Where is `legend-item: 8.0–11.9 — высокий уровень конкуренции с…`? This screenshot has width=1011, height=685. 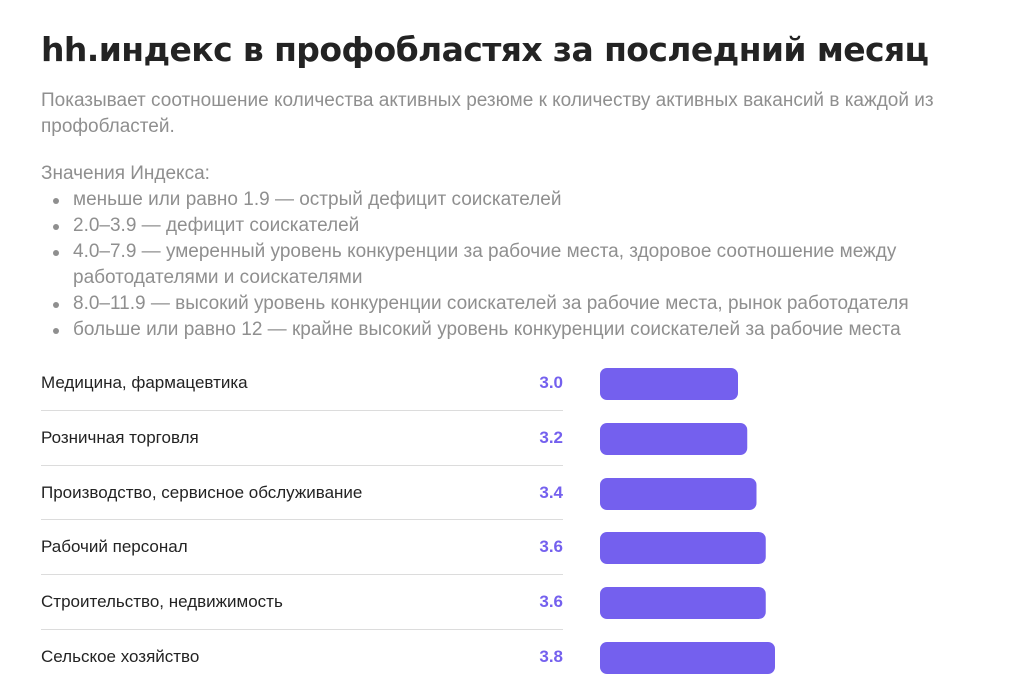 legend-item: 8.0–11.9 — высокий уровень конкуренции с… is located at coordinates (506, 304).